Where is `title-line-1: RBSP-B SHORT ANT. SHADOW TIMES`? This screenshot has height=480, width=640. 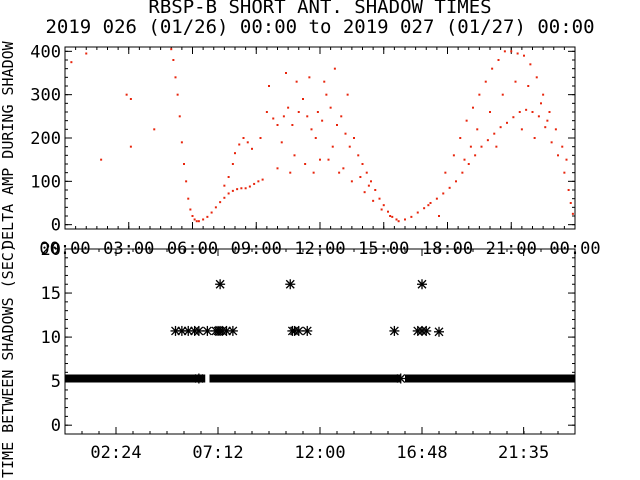 title-line-1: RBSP-B SHORT ANT. SHADOW TIMES is located at coordinates (319, 9).